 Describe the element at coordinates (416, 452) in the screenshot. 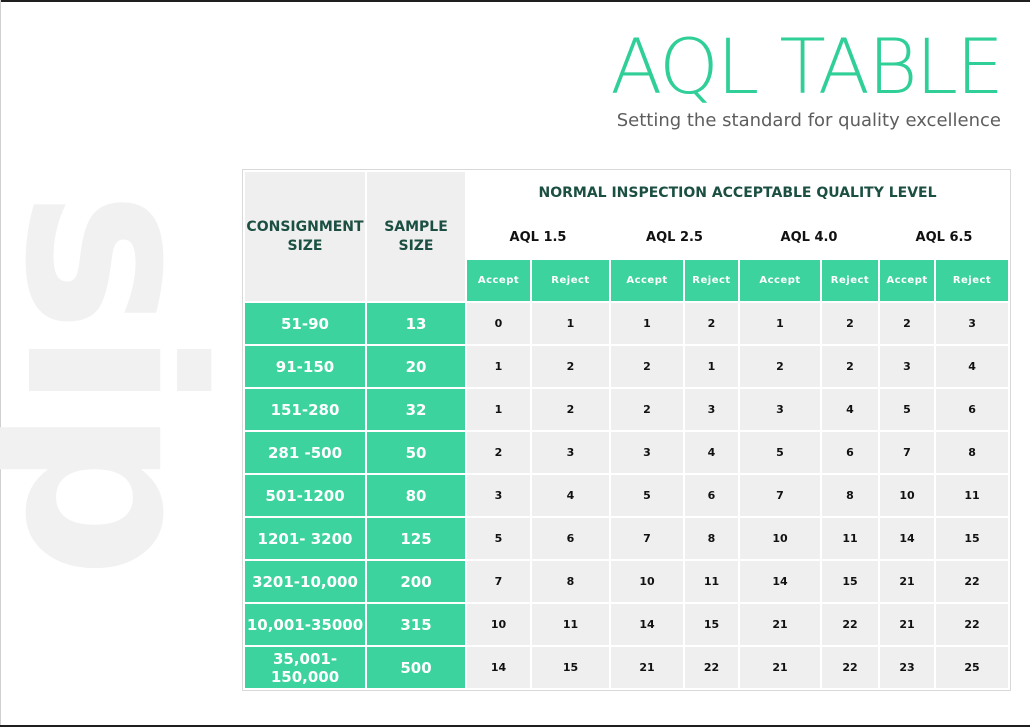

I see `sample-size-cell: 50` at that location.